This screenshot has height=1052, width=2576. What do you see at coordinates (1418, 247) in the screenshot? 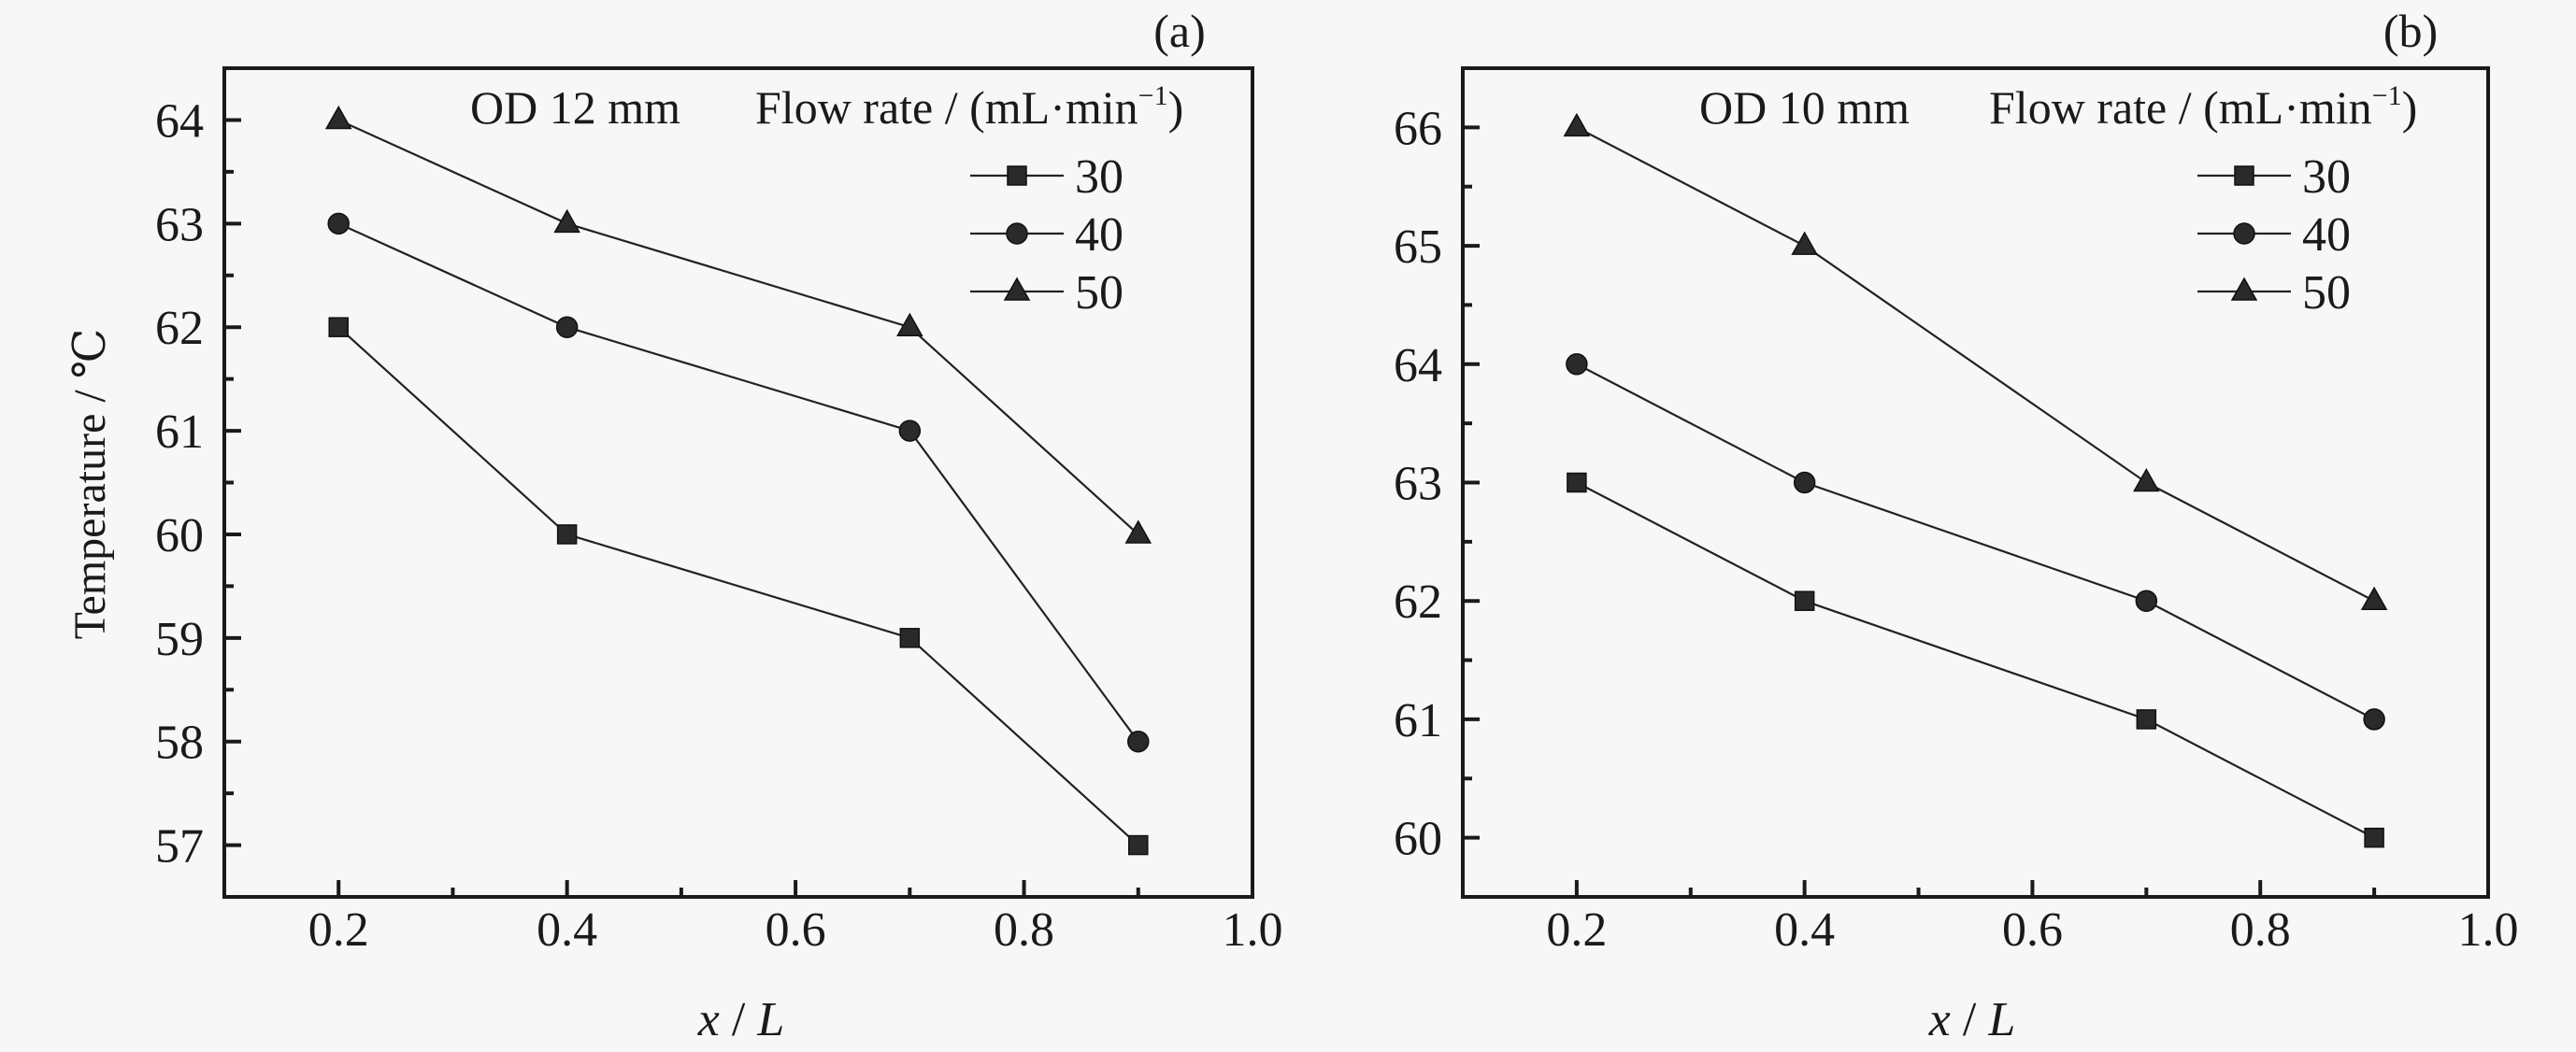
I see `y-tick-label: 65` at bounding box center [1418, 247].